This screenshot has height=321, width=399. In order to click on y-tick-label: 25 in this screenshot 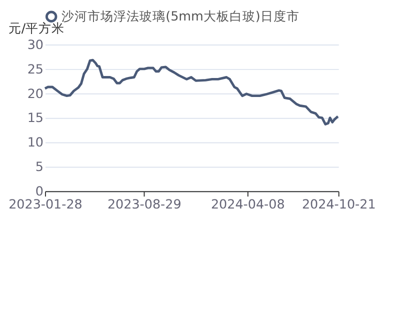, I will do `click(35, 68)`.